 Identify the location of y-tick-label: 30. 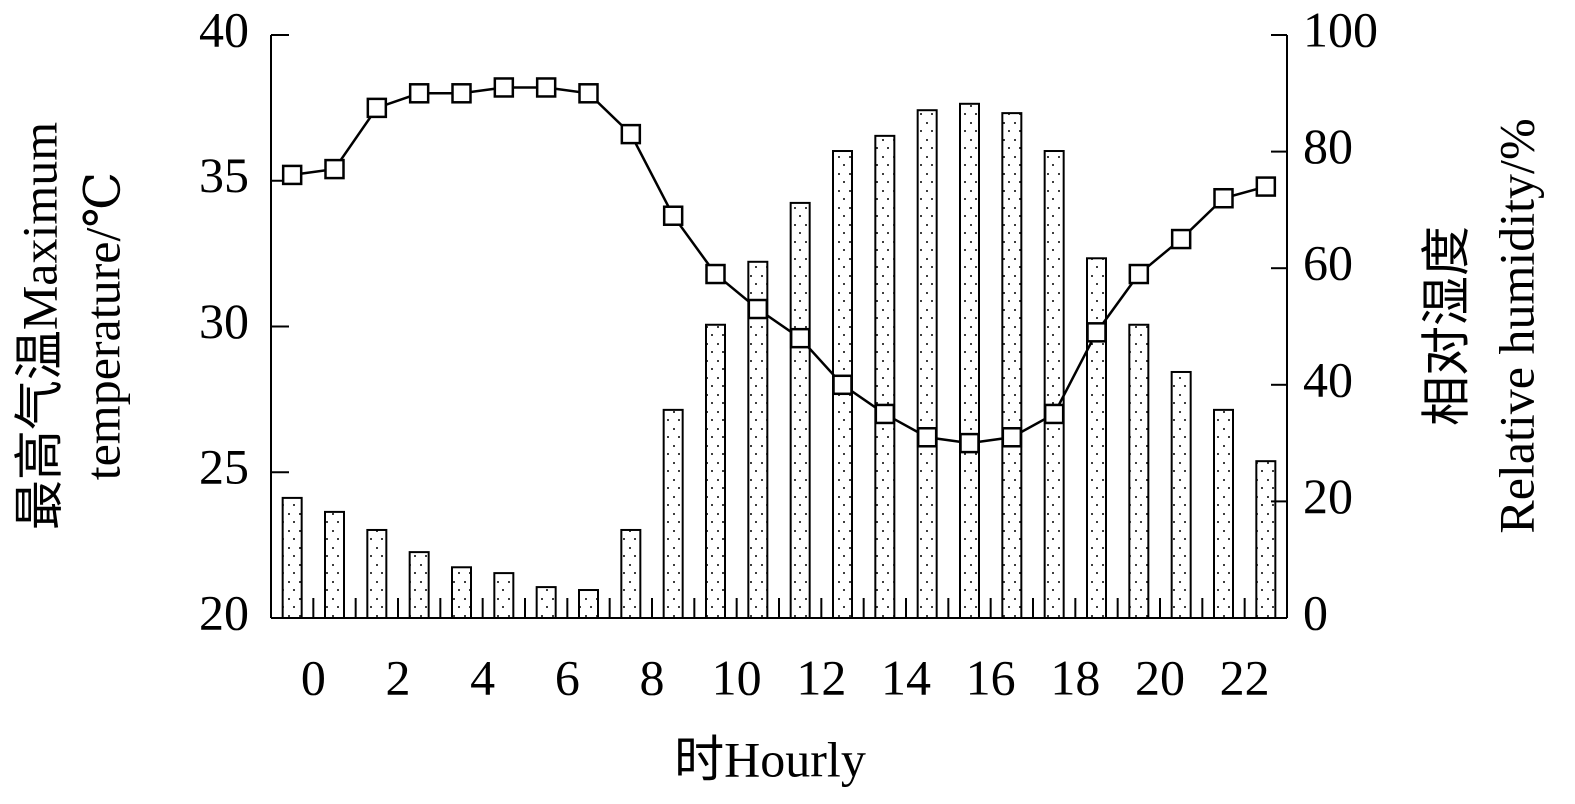
(224, 321).